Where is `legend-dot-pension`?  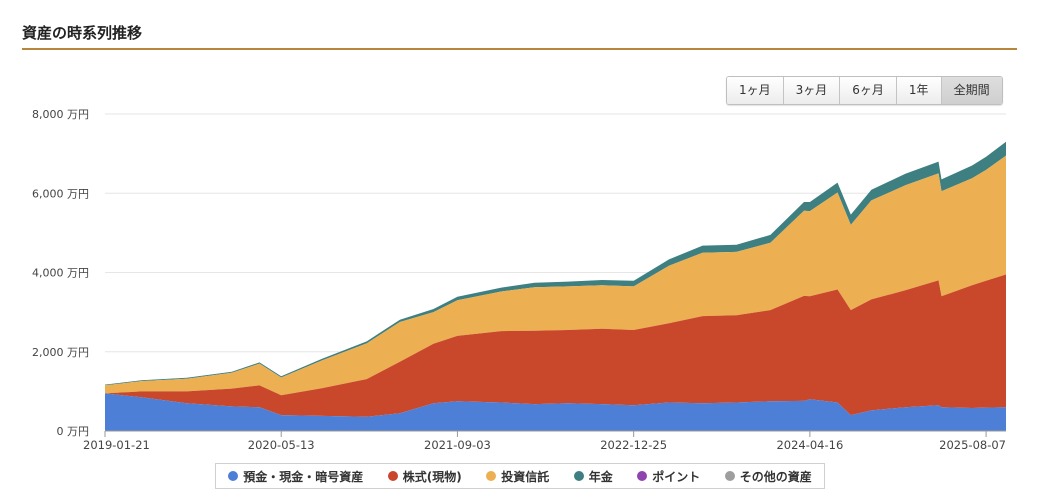
legend-dot-pension is located at coordinates (578, 476).